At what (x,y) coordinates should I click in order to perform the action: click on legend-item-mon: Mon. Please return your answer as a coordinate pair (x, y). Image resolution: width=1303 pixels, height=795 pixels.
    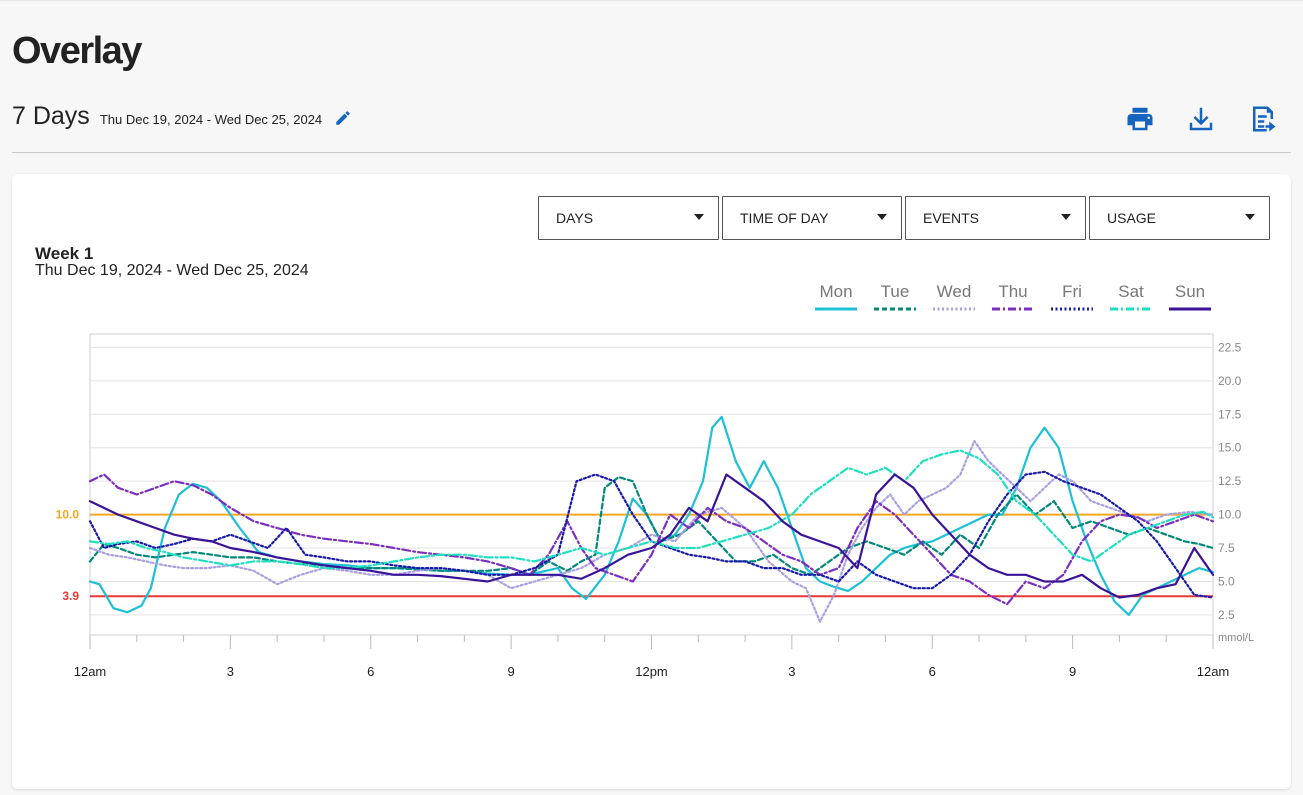
    Looking at the image, I should click on (836, 297).